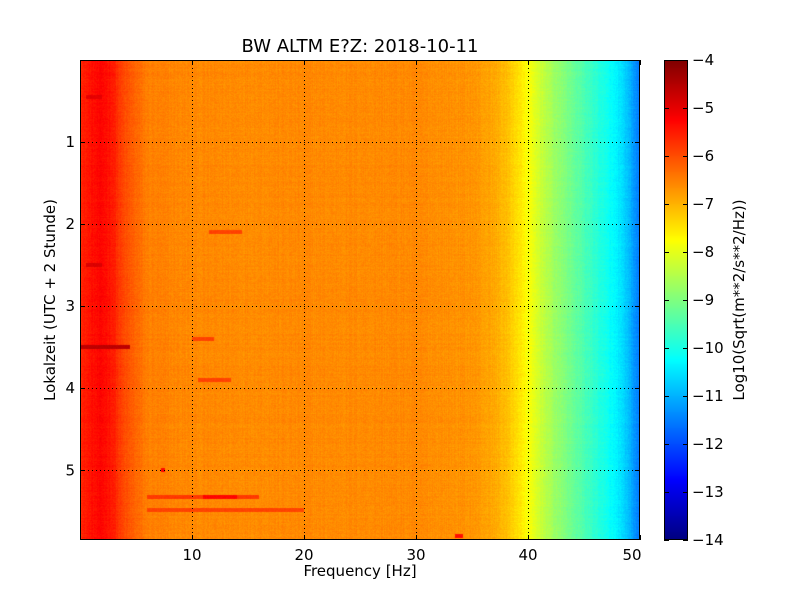 The width and height of the screenshot is (800, 600). What do you see at coordinates (708, 348) in the screenshot?
I see `colorbar-tick-label: −10` at bounding box center [708, 348].